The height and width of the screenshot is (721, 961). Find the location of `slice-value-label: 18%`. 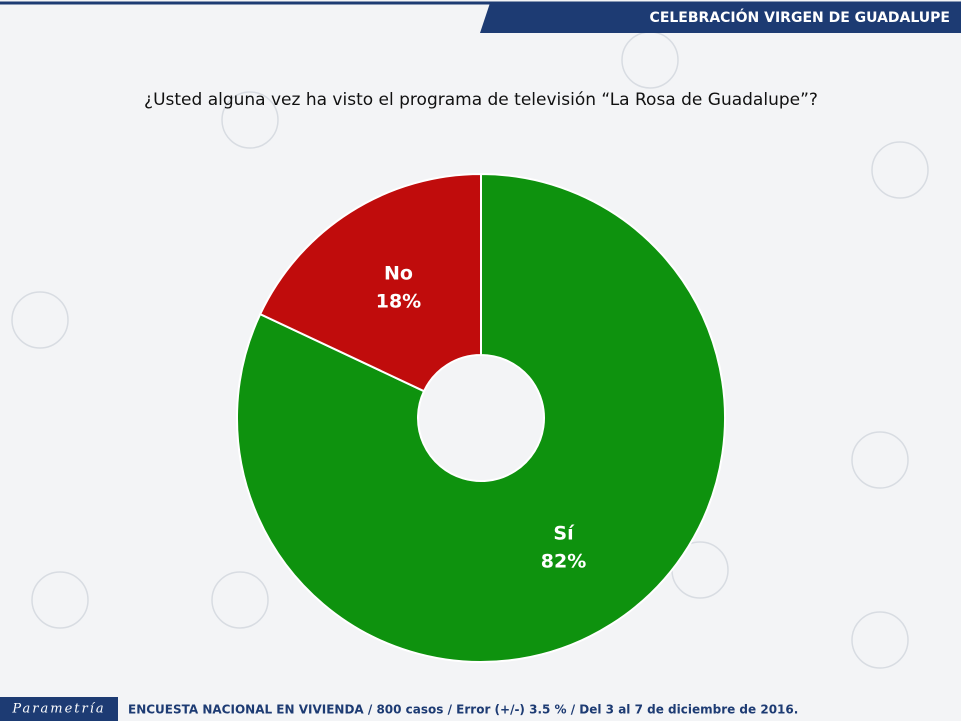

slice-value-label: 18% is located at coordinates (398, 301).